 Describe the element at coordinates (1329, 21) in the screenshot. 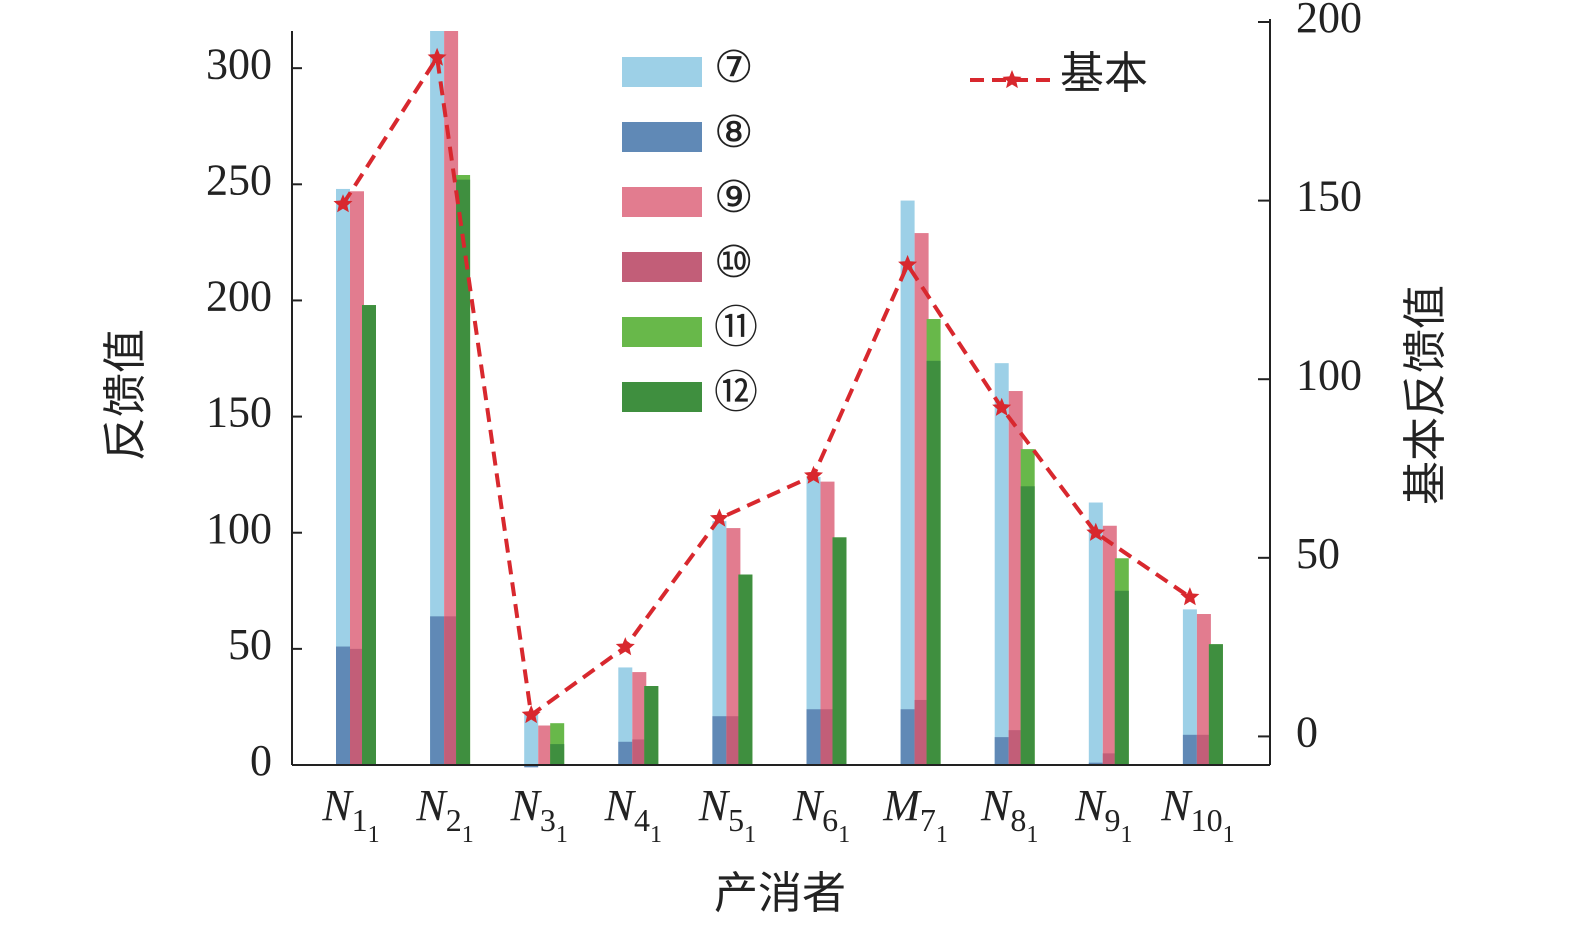

I see `y2-tick-label: 200` at that location.